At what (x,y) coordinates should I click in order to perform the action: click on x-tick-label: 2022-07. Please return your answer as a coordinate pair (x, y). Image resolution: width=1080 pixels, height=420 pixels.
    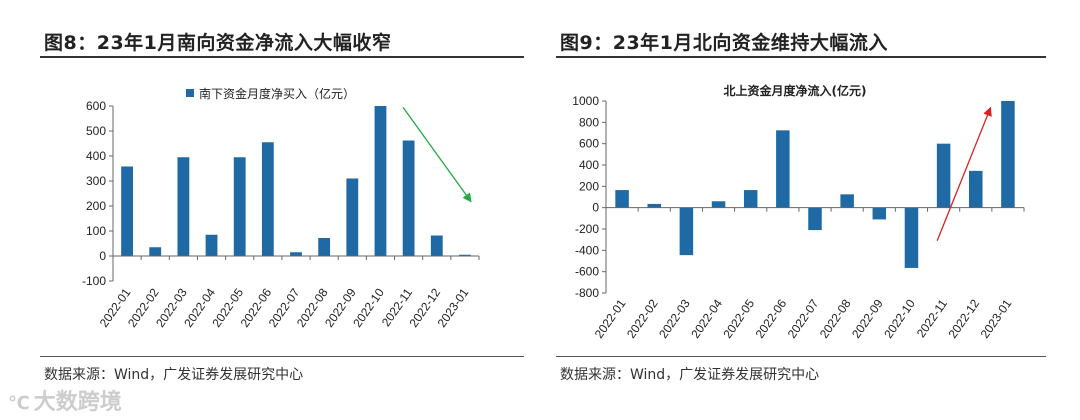
    Looking at the image, I should click on (803, 318).